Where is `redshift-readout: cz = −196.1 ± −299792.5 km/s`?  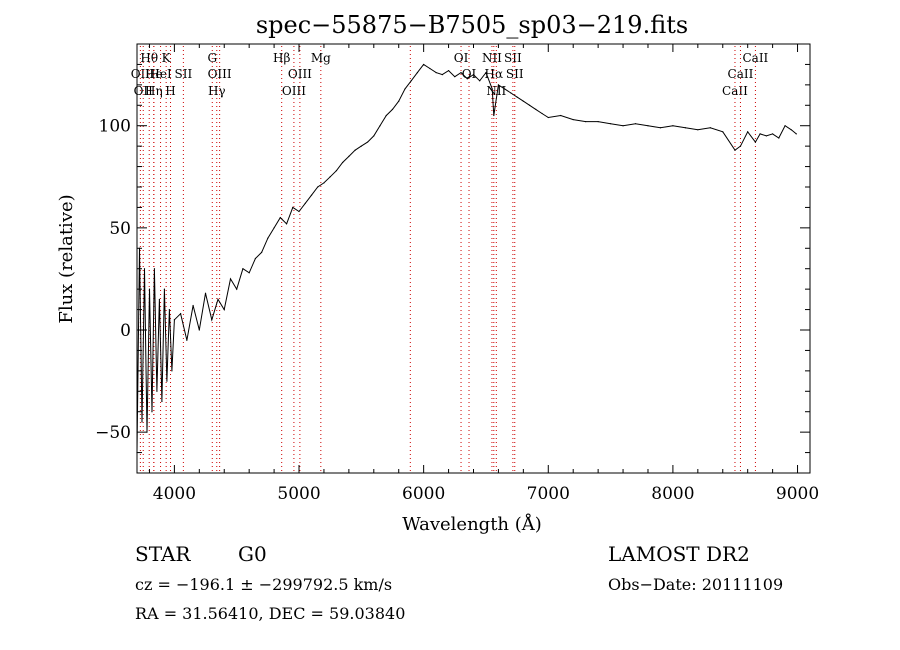 redshift-readout: cz = −196.1 ± −299792.5 km/s is located at coordinates (264, 584).